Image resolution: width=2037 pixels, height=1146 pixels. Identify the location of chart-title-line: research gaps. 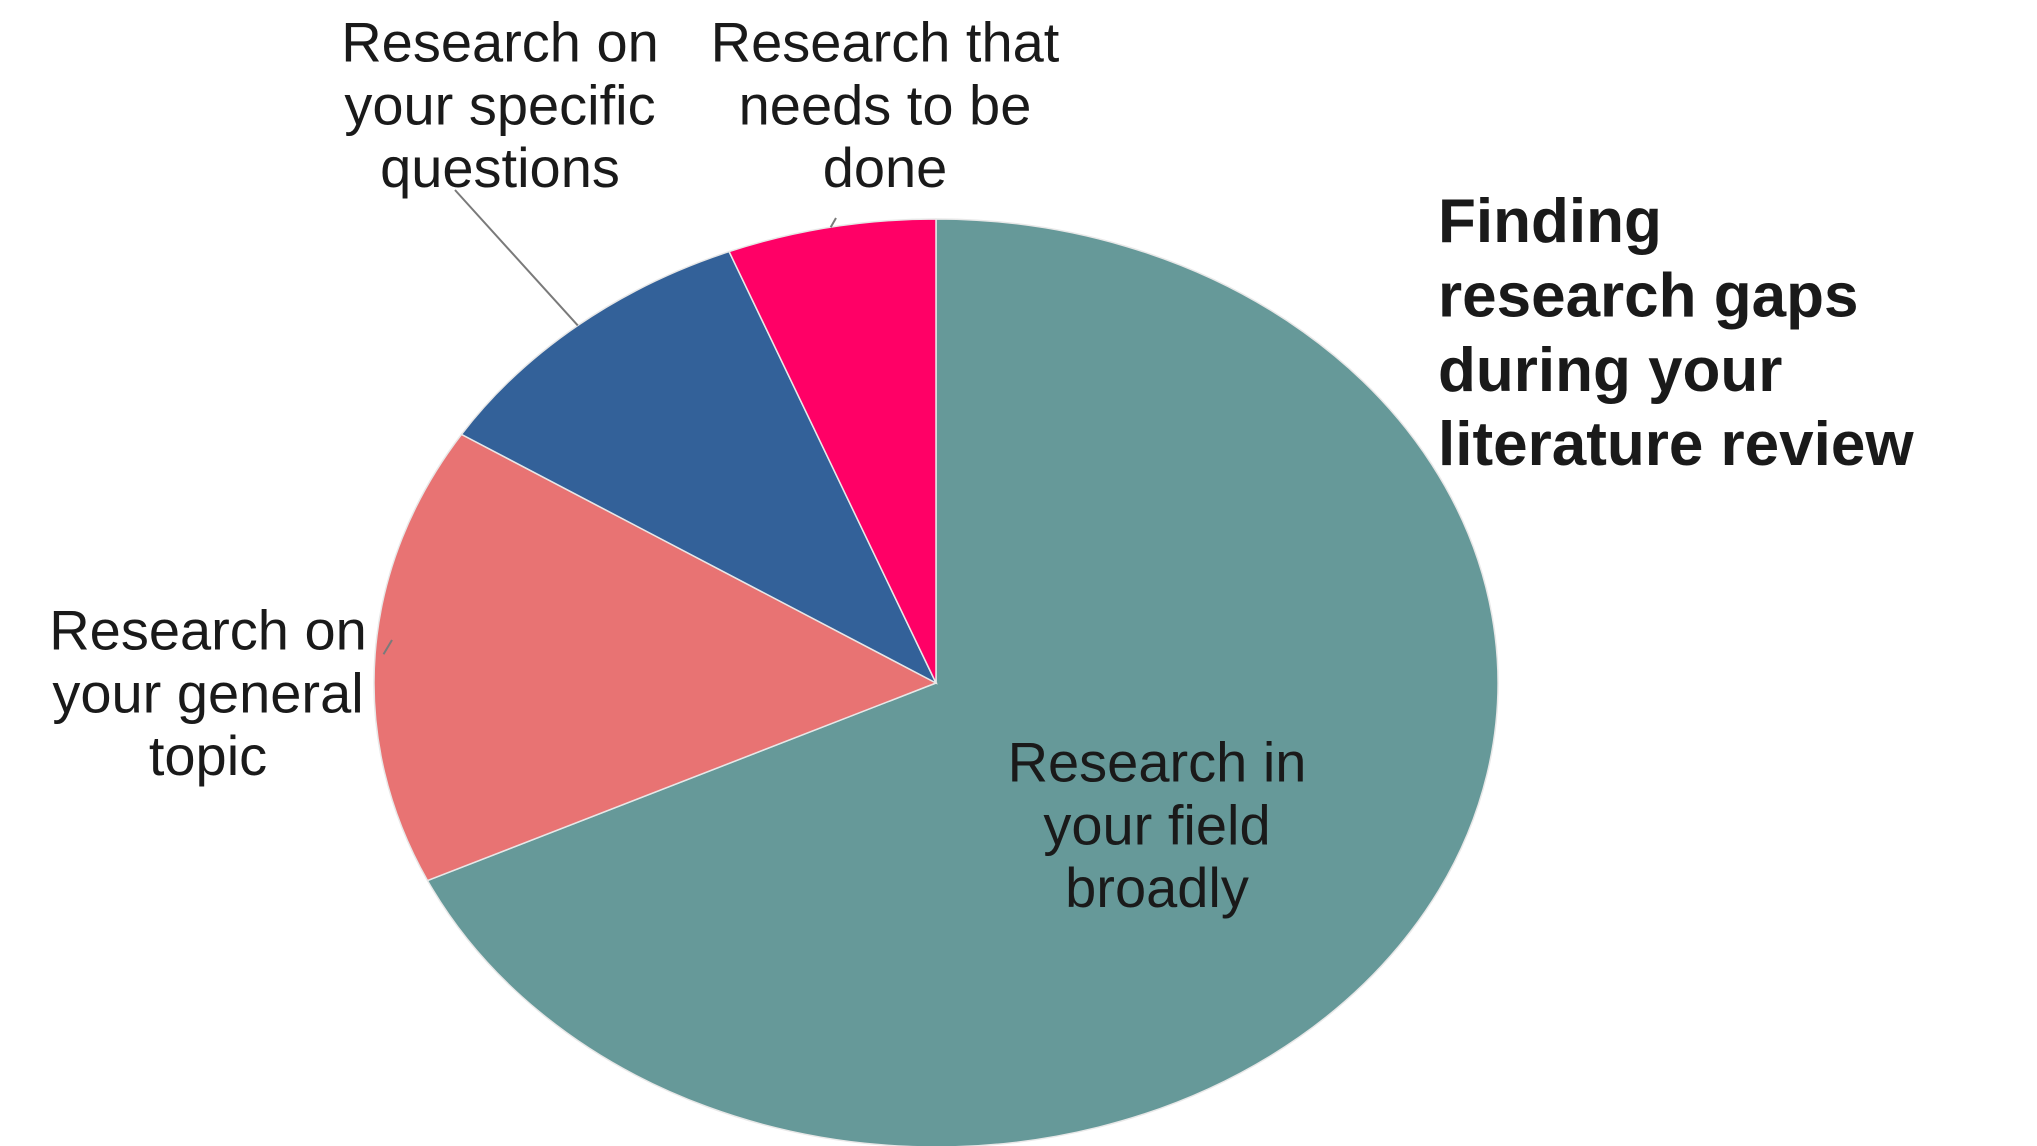
(1648, 295).